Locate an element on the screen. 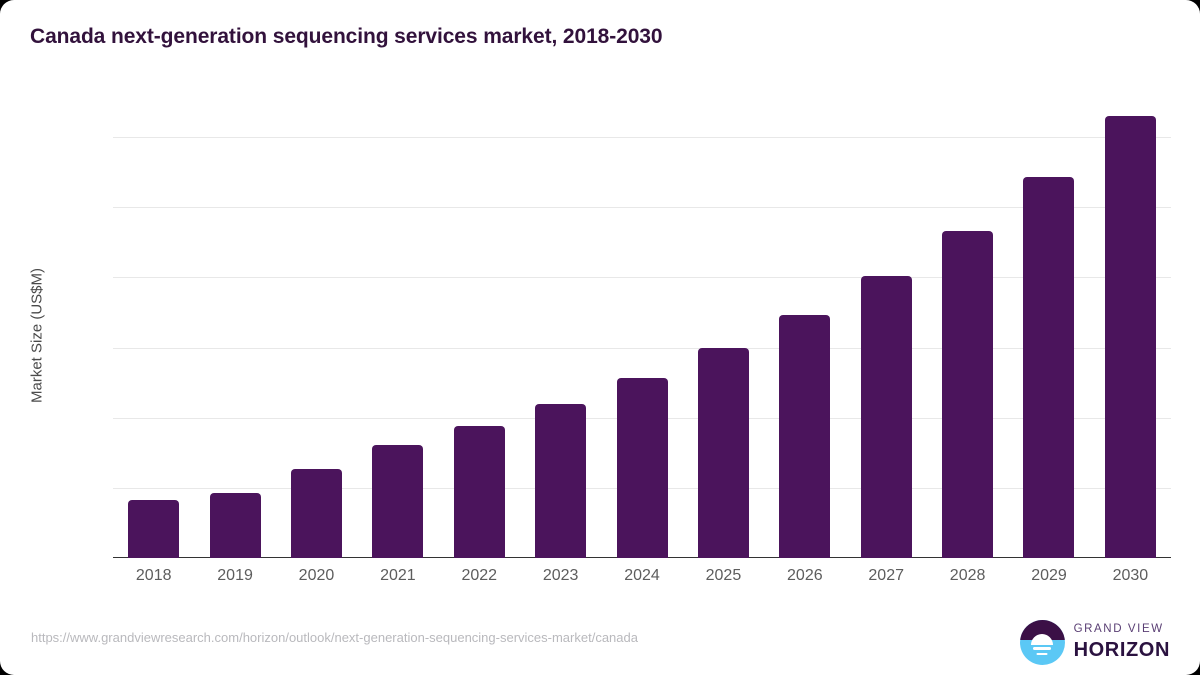 The width and height of the screenshot is (1200, 675). x-axis-tick: 2018 is located at coordinates (153, 575).